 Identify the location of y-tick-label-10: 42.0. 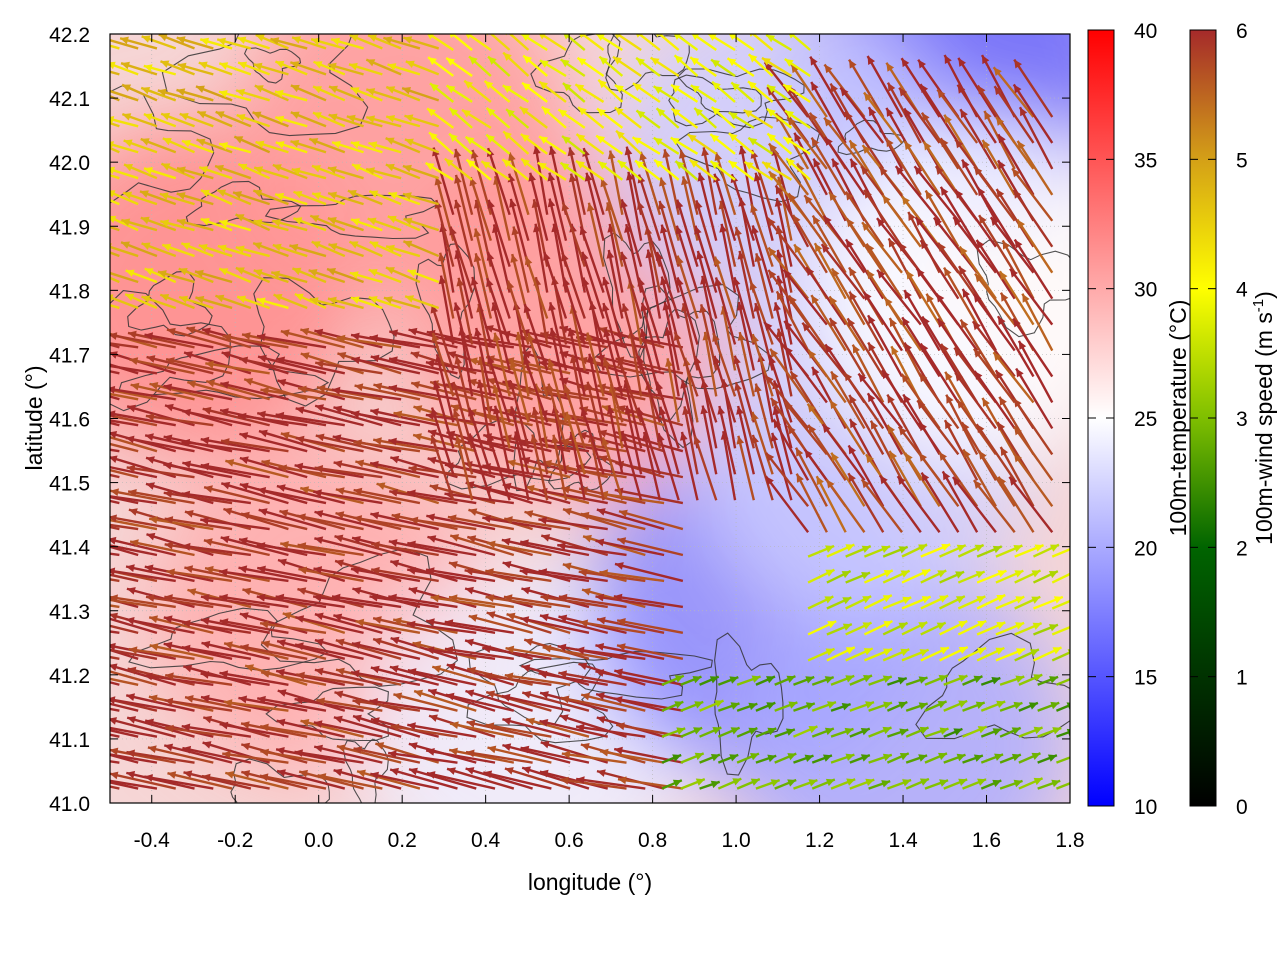
(69, 163).